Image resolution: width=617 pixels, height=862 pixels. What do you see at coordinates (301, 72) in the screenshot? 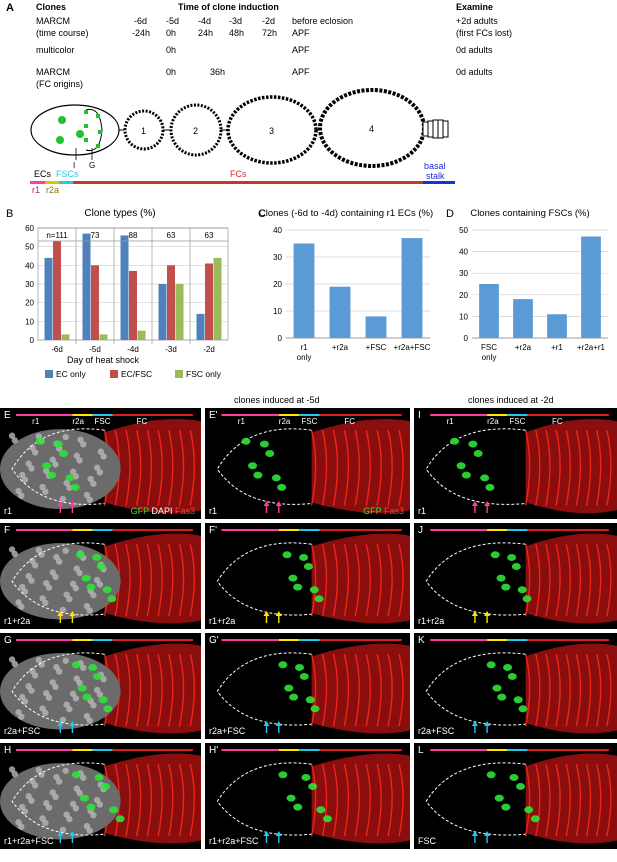
I see `row3-t3: APF` at bounding box center [301, 72].